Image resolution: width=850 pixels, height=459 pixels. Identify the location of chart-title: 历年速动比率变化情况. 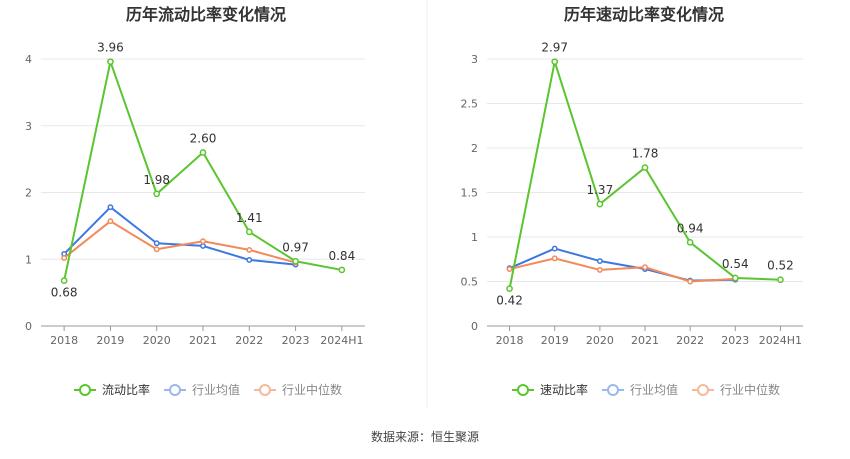
(644, 14).